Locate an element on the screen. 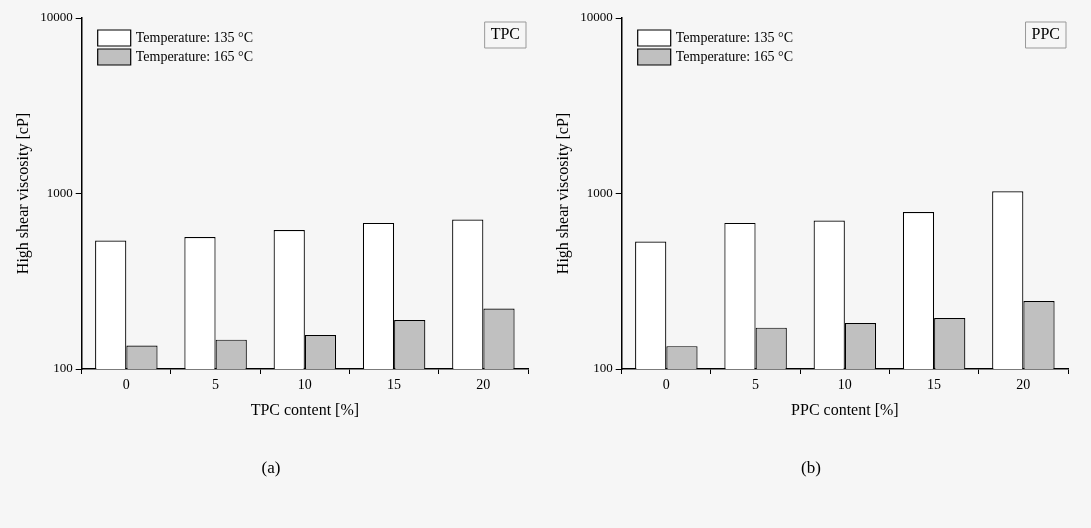 This screenshot has height=528, width=1091. text: (b) is located at coordinates (811, 468).